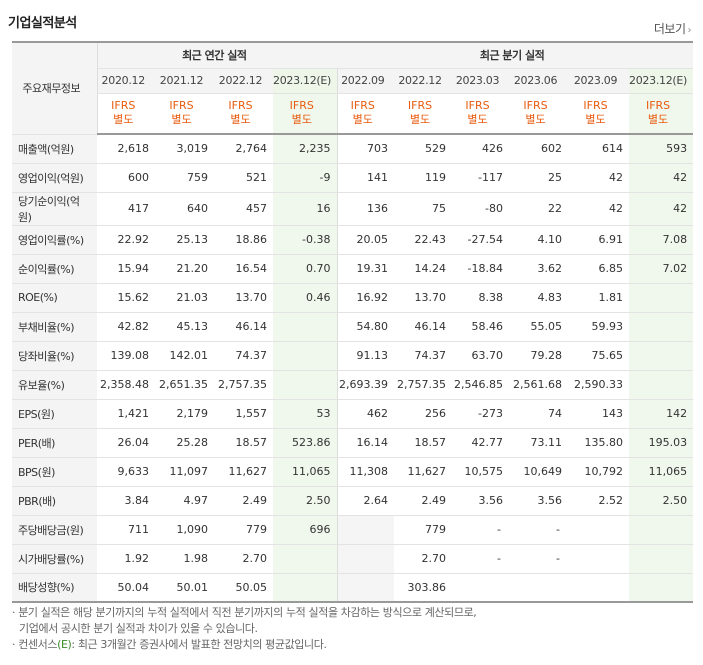 Image resolution: width=703 pixels, height=665 pixels. What do you see at coordinates (184, 355) in the screenshot?
I see `value-cell: 142.01` at bounding box center [184, 355].